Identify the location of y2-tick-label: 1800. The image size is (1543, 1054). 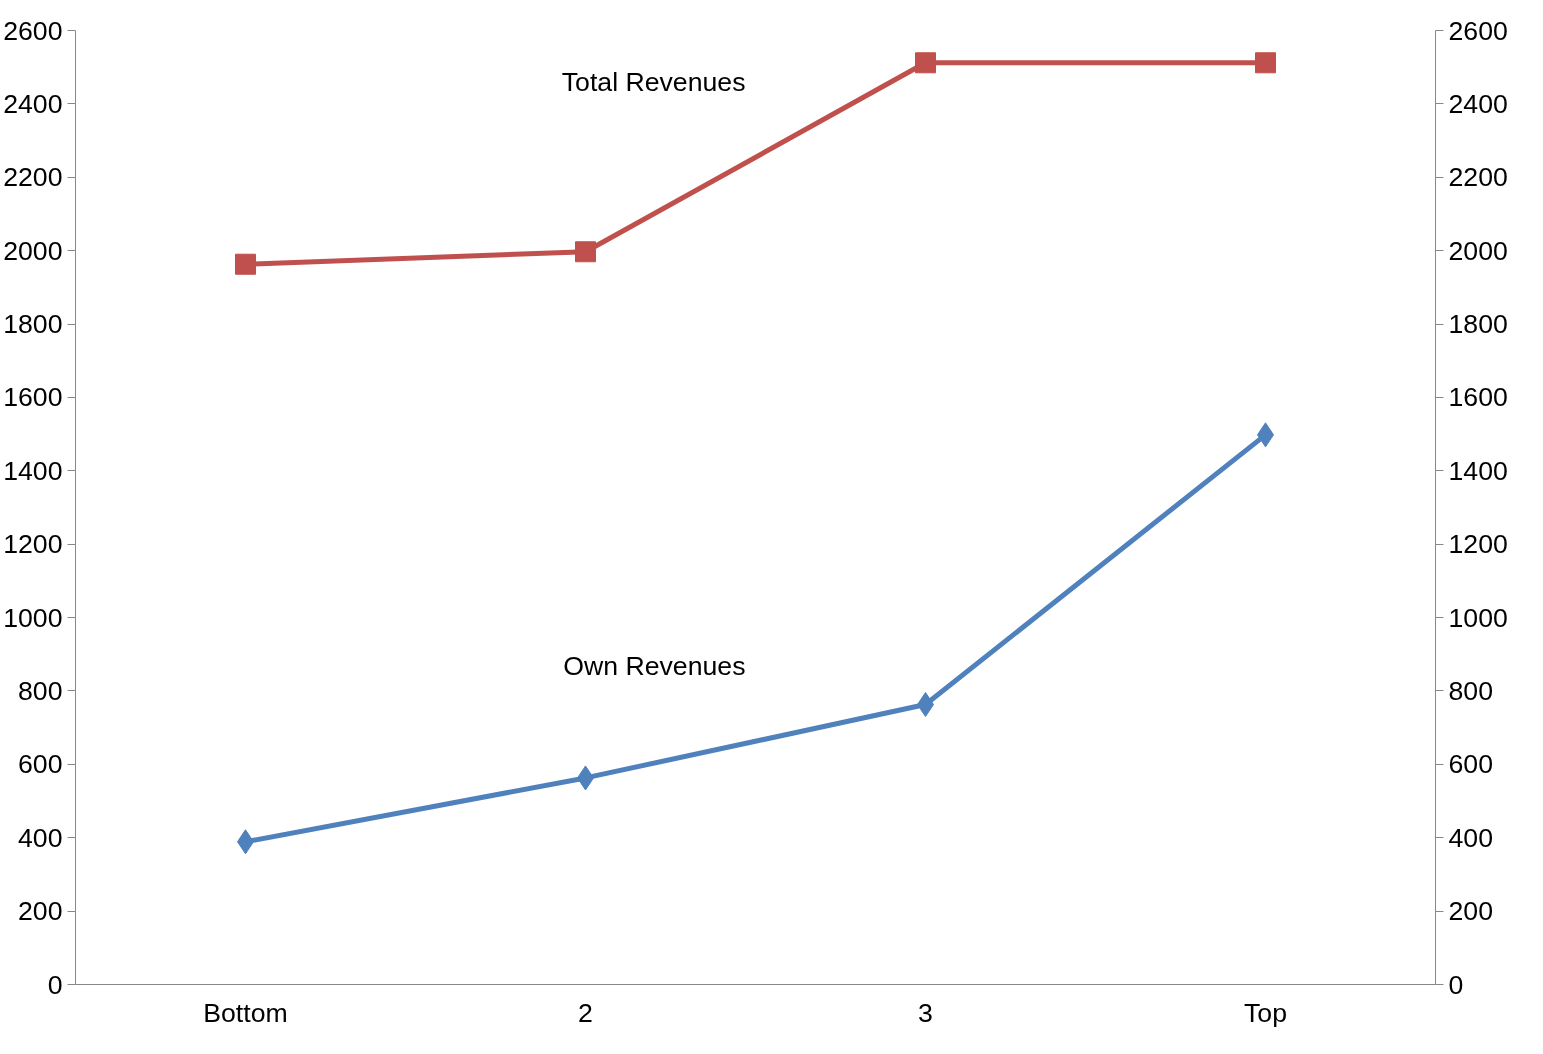
(1478, 324).